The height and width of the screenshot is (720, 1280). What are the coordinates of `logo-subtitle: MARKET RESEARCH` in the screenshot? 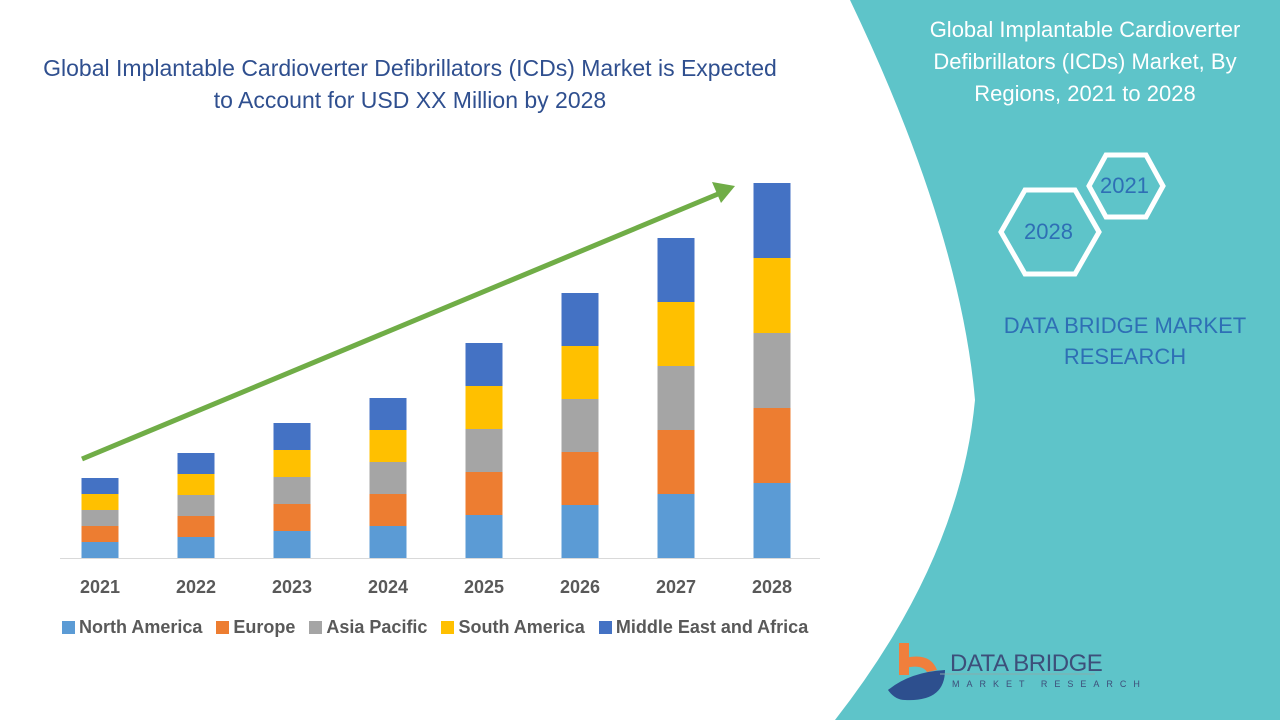 It's located at (1049, 684).